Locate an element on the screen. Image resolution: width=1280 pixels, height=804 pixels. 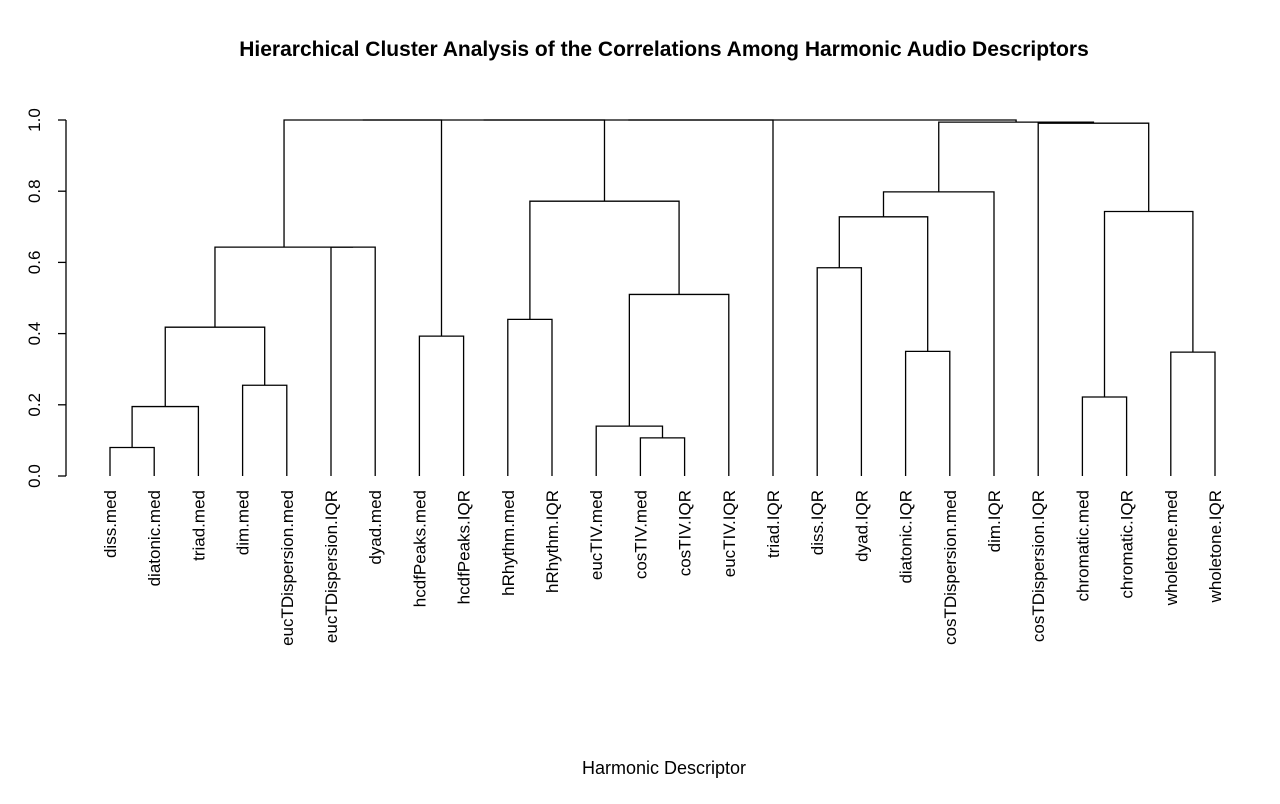
leaf-label: diss.IQR is located at coordinates (817, 522).